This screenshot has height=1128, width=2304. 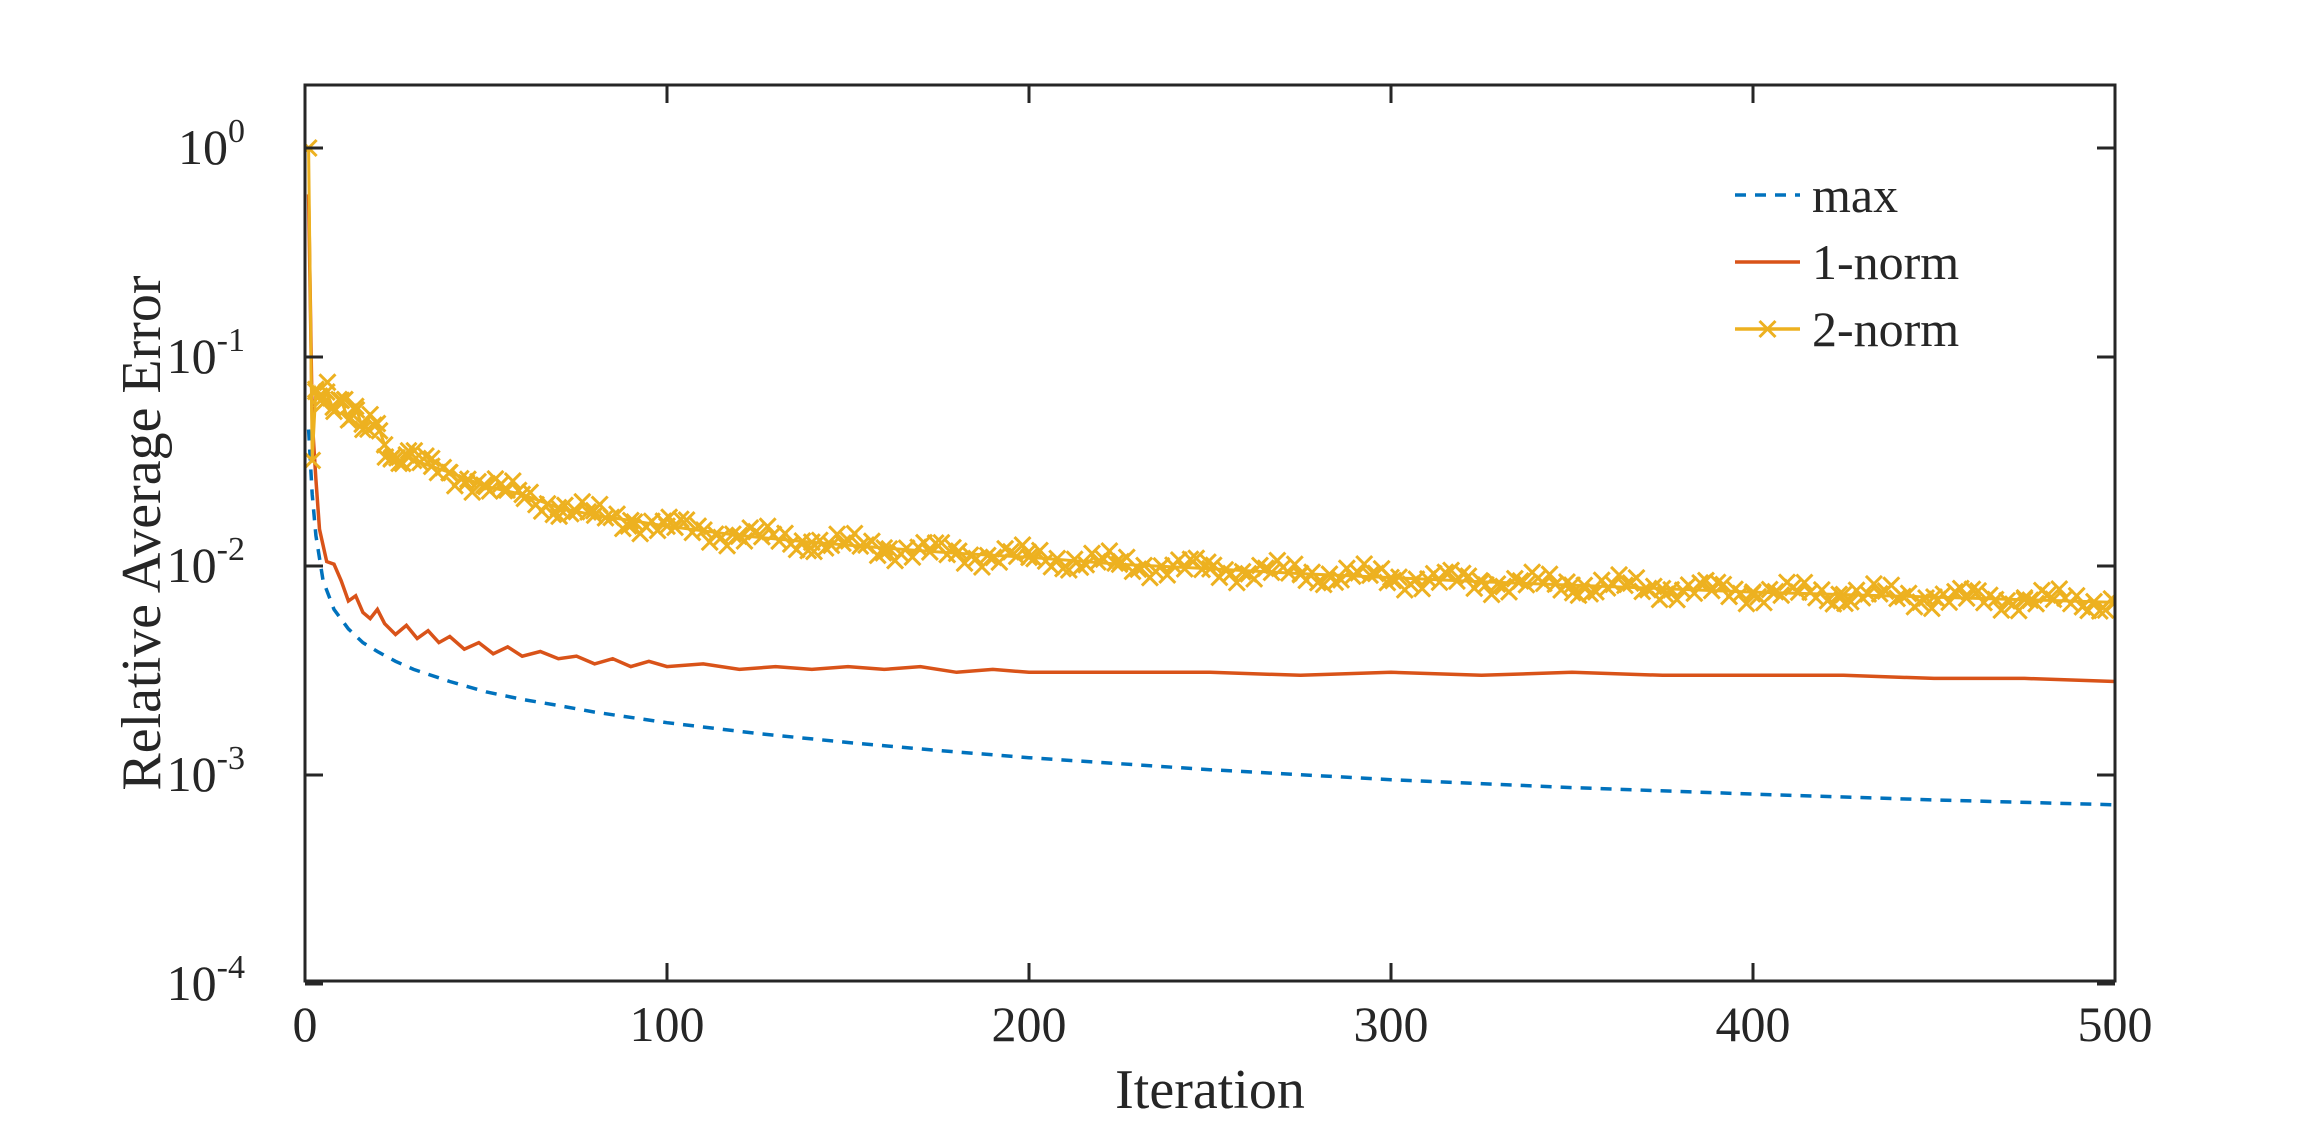 I want to click on legend-label-0: max, so click(x=1855, y=195).